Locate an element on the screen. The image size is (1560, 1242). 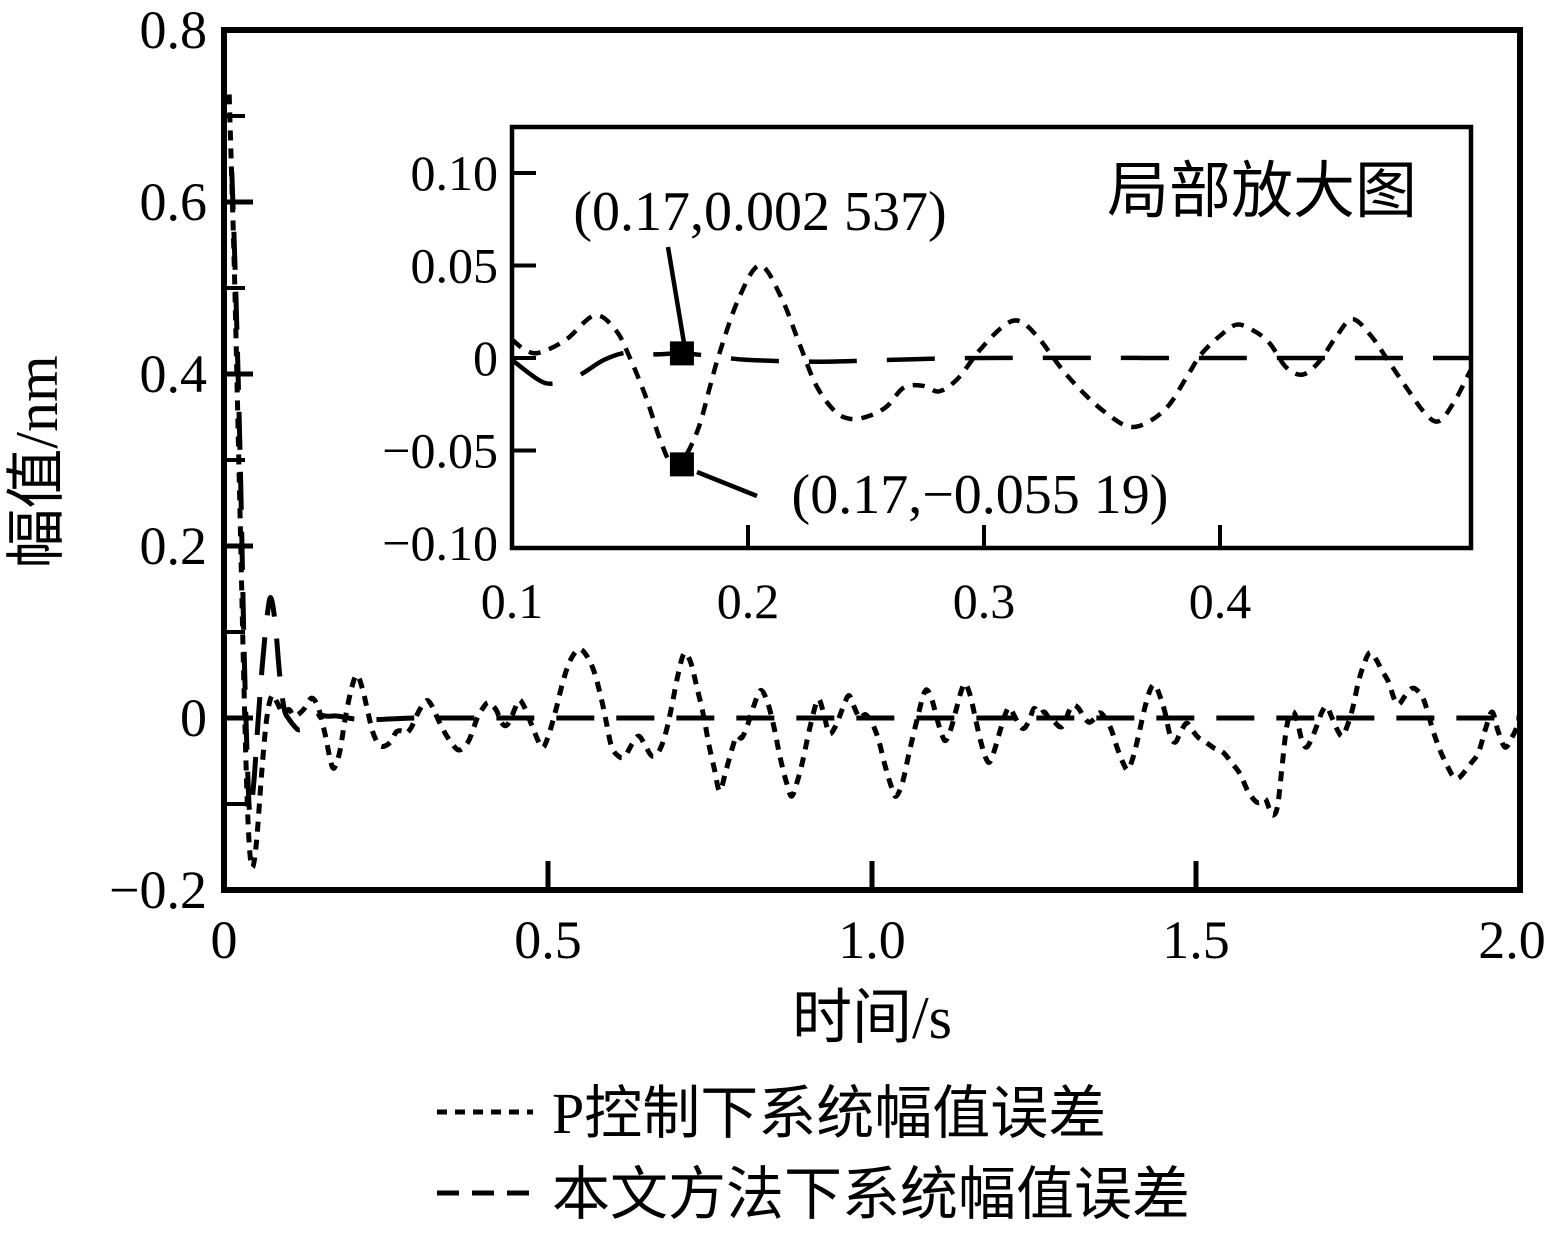
main-y-tick-label: 0.8 is located at coordinates (174, 30).